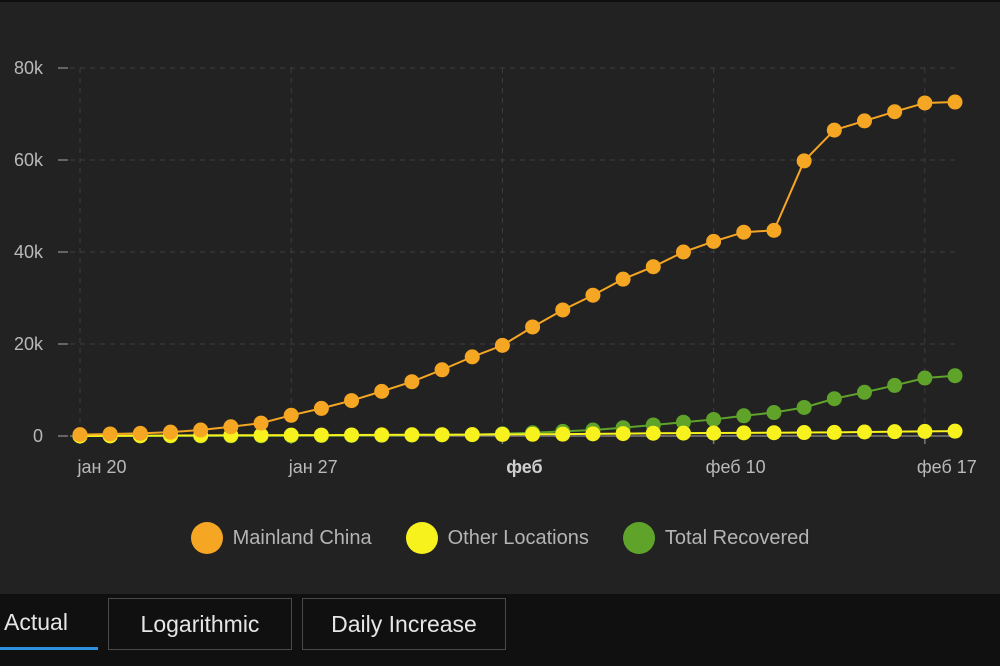 The height and width of the screenshot is (666, 1000). What do you see at coordinates (638, 538) in the screenshot?
I see `legend-swatch-total-recovered` at bounding box center [638, 538].